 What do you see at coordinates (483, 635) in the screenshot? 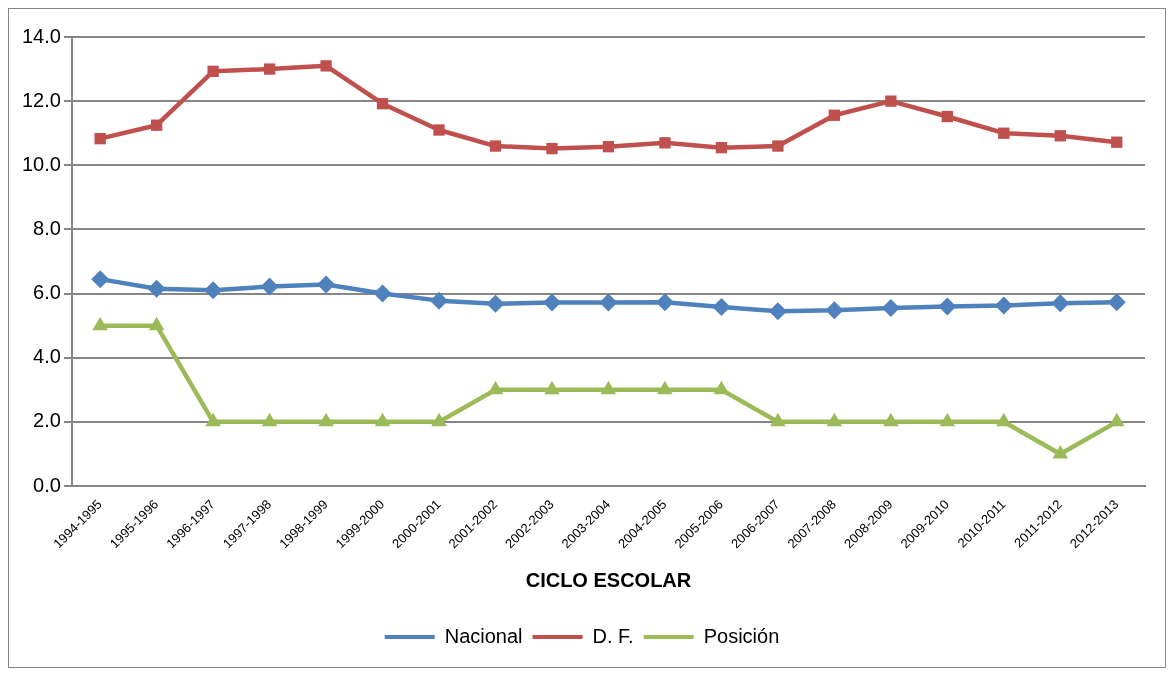
I see `legend-label: Nacional` at bounding box center [483, 635].